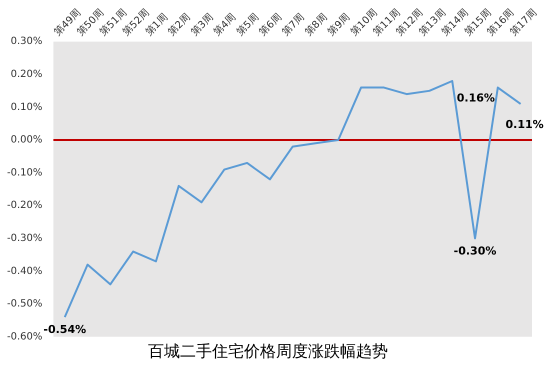 The image size is (550, 380). I want to click on data-label: -0.54%, so click(64, 329).